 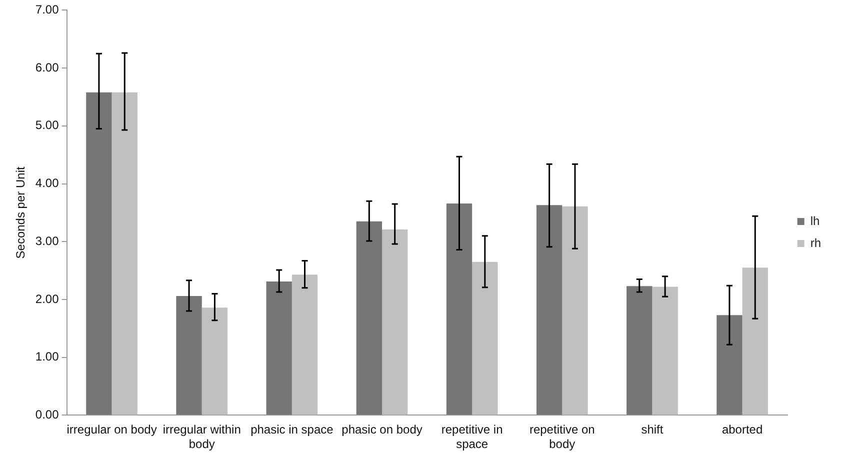 I want to click on y-tick-label: 3.00, so click(x=47, y=241).